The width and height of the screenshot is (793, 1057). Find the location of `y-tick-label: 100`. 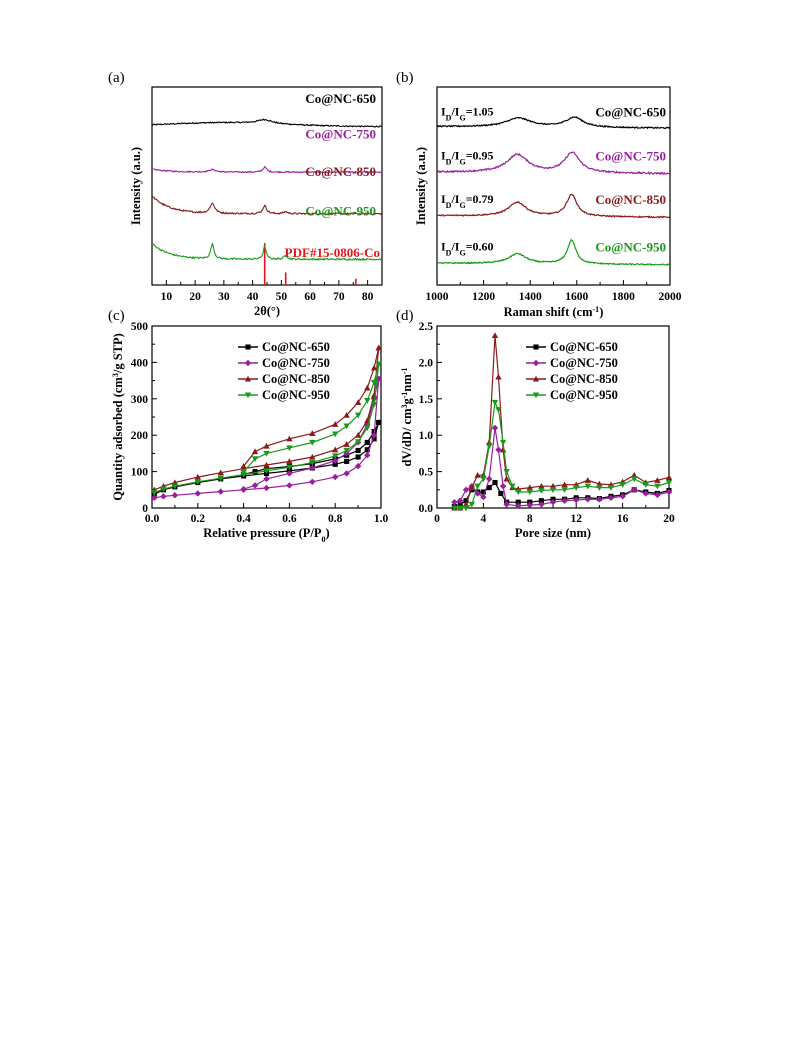

y-tick-label: 100 is located at coordinates (140, 473).